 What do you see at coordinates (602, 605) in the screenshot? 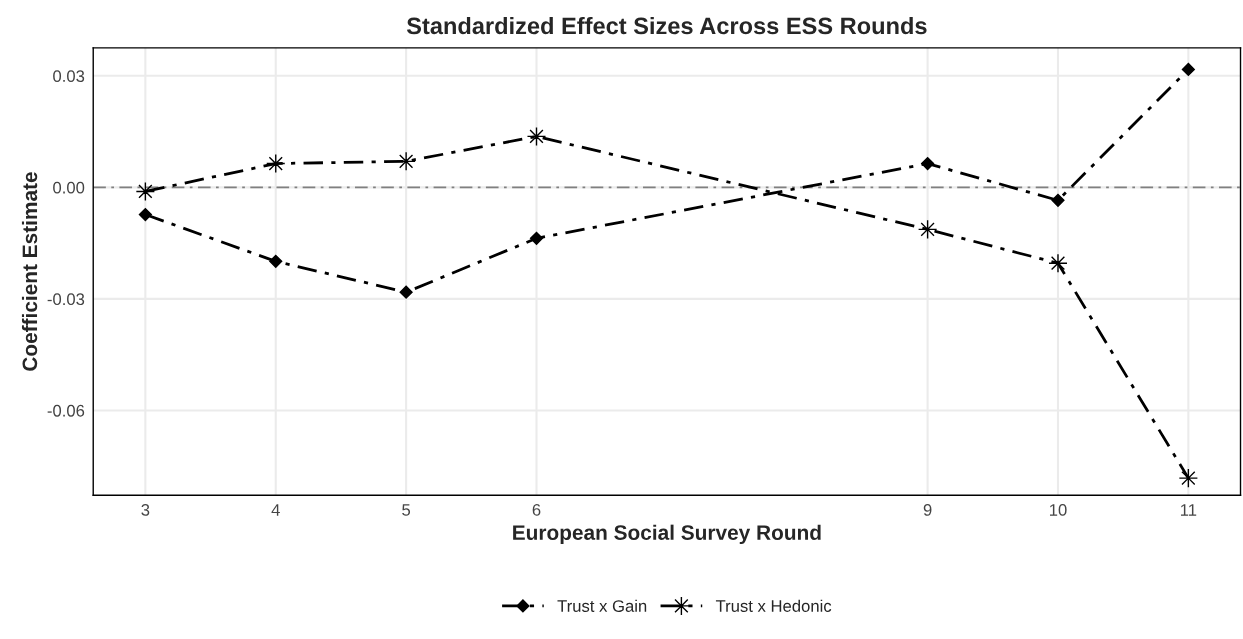
I see `legend-label: Trust x Gain` at bounding box center [602, 605].